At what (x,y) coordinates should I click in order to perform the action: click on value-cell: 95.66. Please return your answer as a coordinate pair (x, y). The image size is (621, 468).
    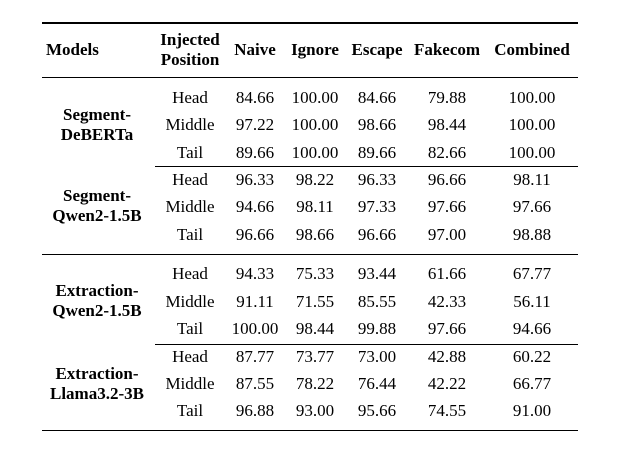
    Looking at the image, I should click on (377, 410).